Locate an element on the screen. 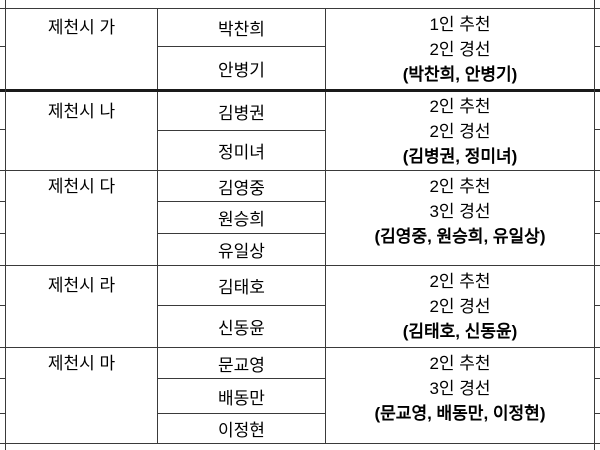 This screenshot has width=600, height=450. district-cell: 제천시 마 is located at coordinates (82, 395).